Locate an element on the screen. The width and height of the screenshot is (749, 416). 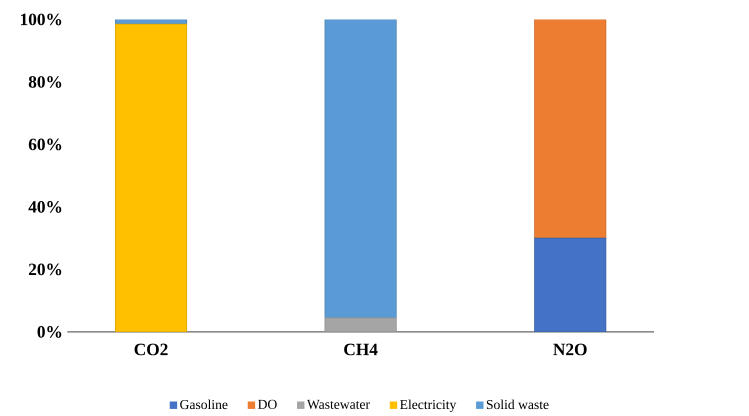
legend-label: Solid waste is located at coordinates (517, 405).